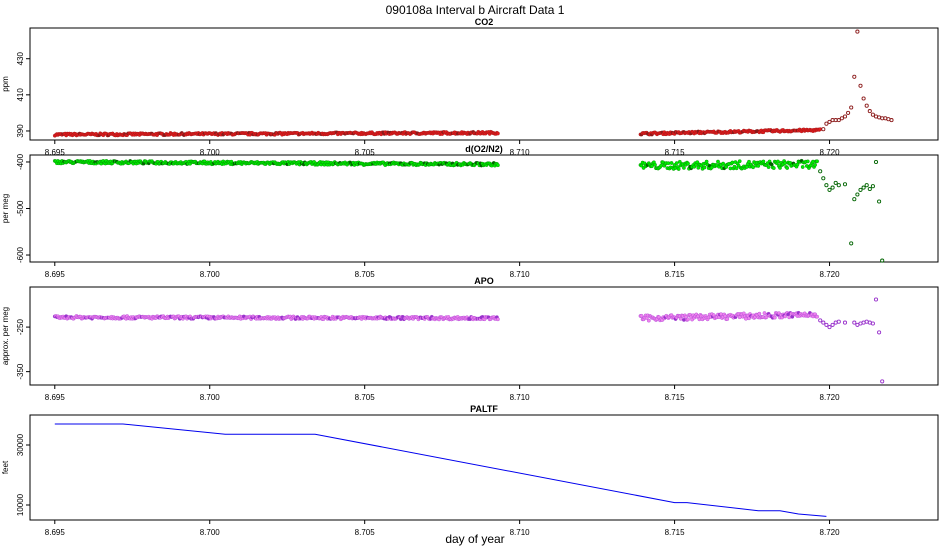 The width and height of the screenshot is (950, 550). Describe the element at coordinates (5, 336) in the screenshot. I see `y-axis-label: approx. per meg` at that location.